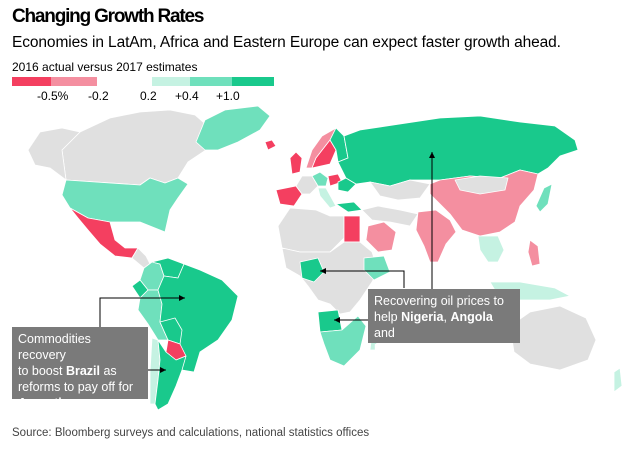 The image size is (640, 452). I want to click on region-north-africa, so click(311, 230).